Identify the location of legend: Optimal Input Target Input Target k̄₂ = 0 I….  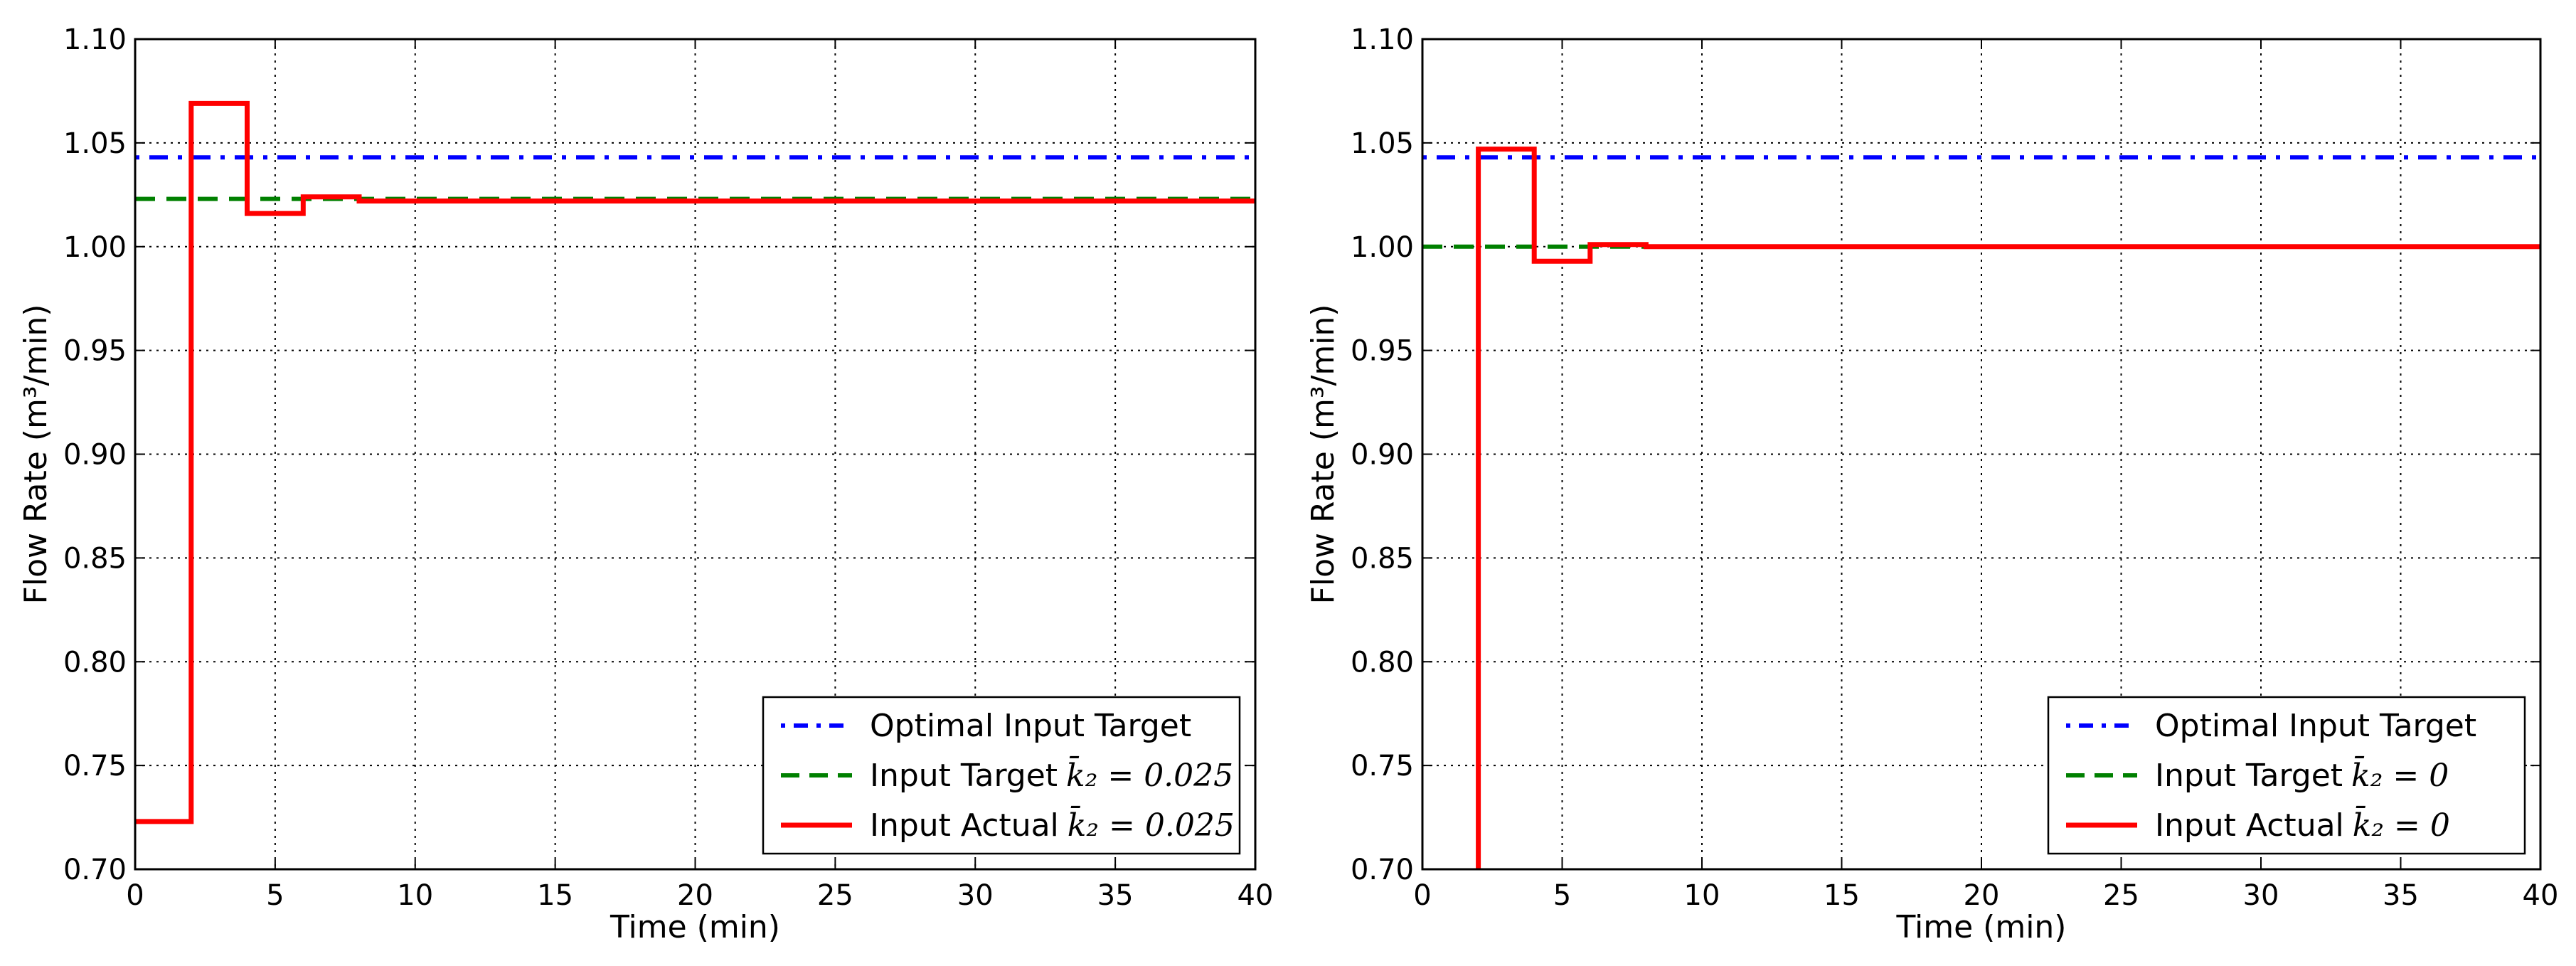
(2286, 775).